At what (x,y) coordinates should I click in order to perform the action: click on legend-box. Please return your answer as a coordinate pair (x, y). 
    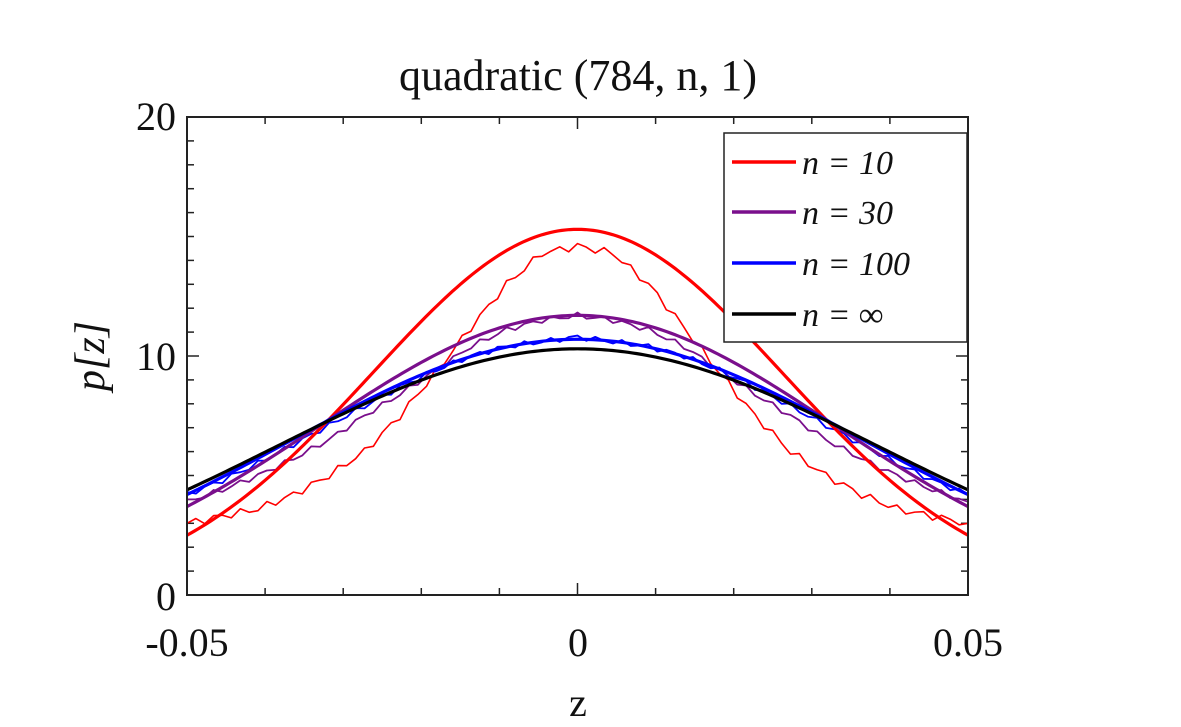
    Looking at the image, I should click on (845, 237).